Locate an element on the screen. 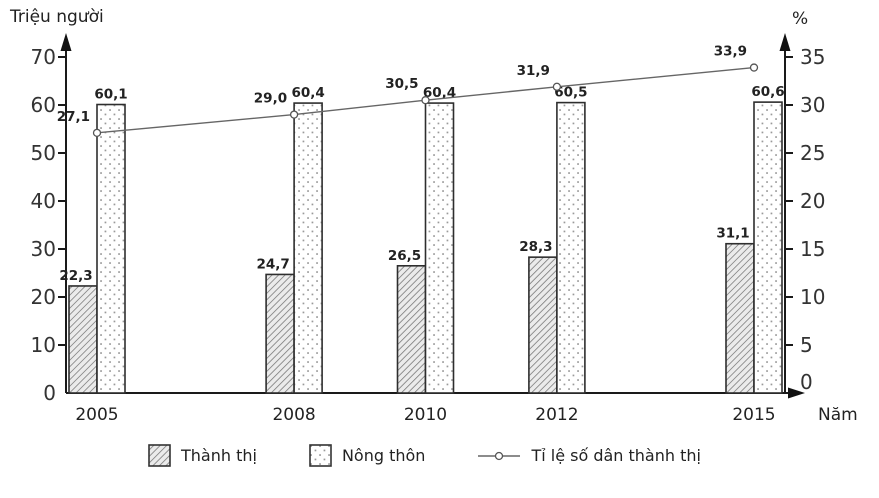 This screenshot has width=879, height=498. bar-urban-2008 is located at coordinates (280, 333).